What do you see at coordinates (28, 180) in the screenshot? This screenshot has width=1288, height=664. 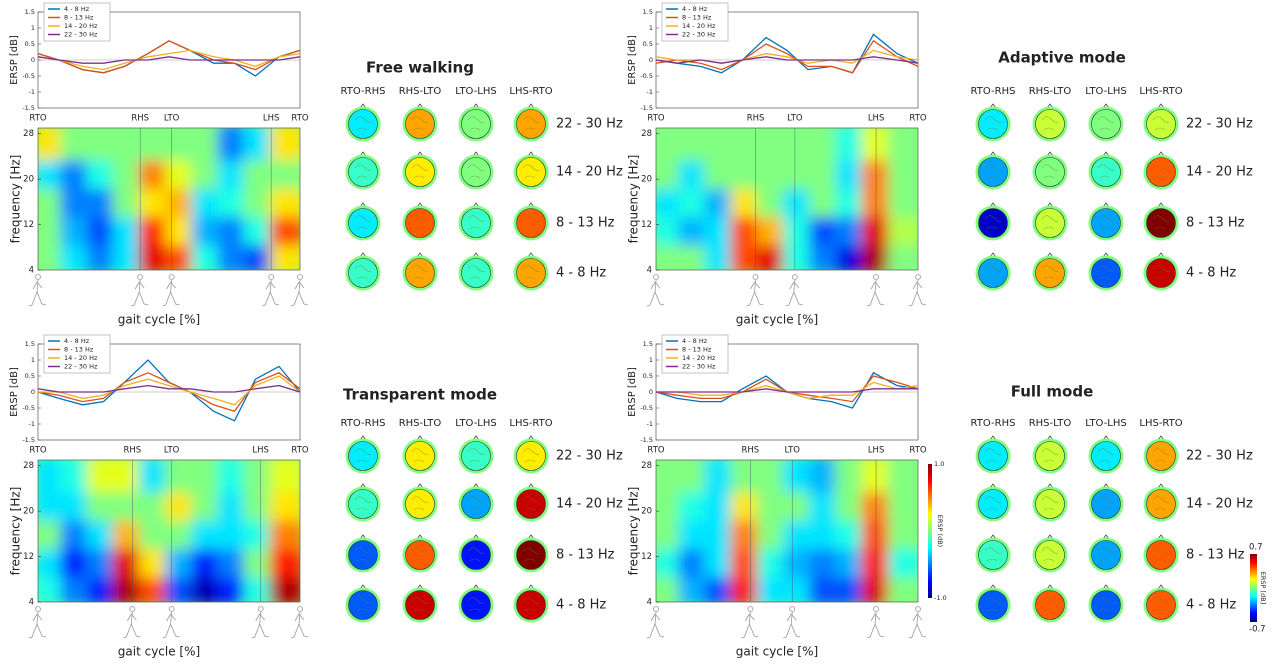 I see `y-tick-label: 20` at bounding box center [28, 180].